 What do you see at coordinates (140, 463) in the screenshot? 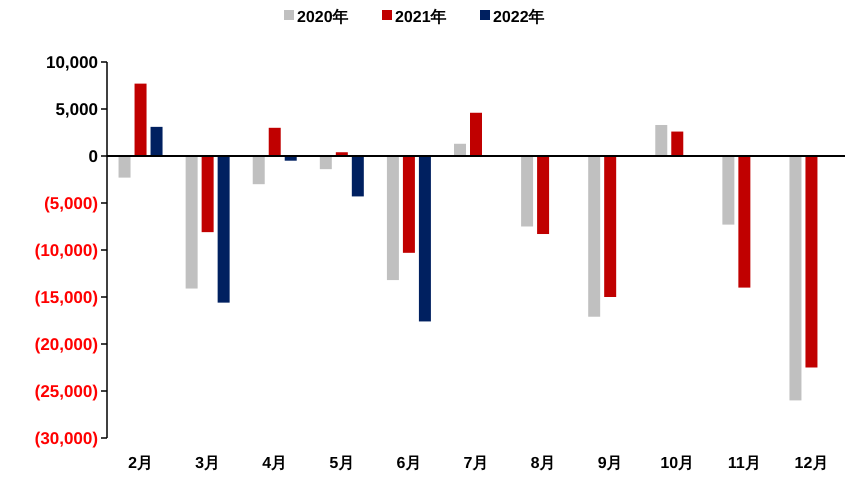
I see `x-tick-label: 2月` at bounding box center [140, 463].